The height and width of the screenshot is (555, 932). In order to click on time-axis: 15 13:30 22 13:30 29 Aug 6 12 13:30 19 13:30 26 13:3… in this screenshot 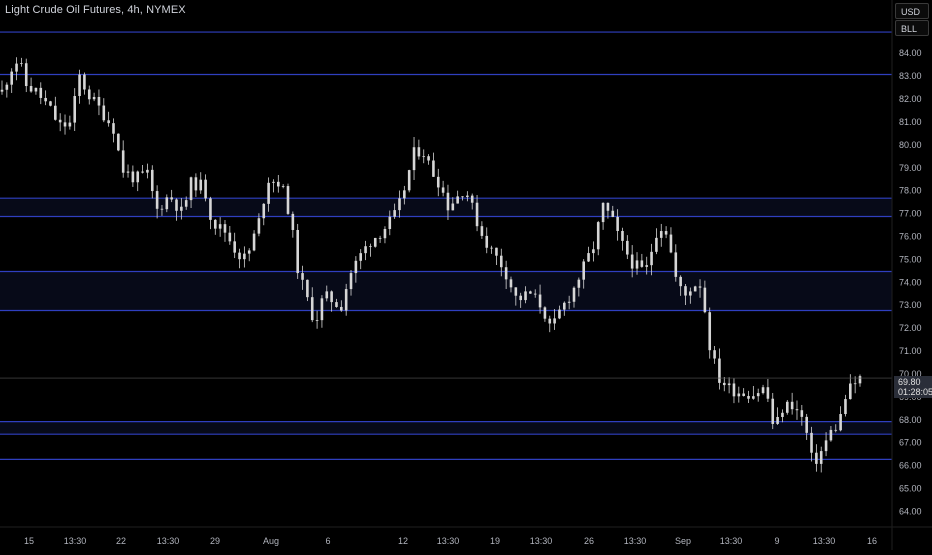, I will do `click(450, 541)`.